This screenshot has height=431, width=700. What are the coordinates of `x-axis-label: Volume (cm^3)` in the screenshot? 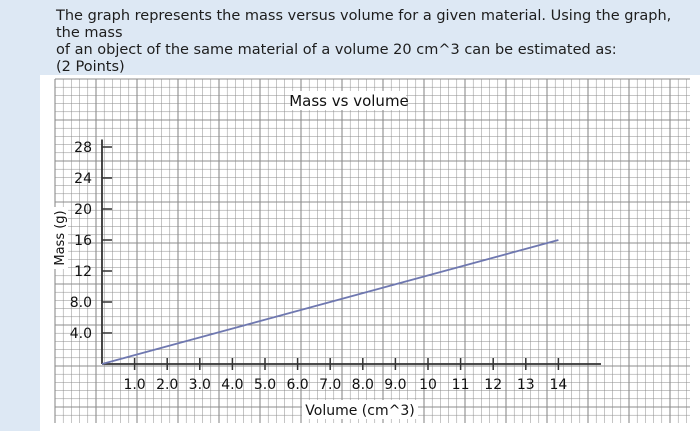 It's located at (359, 411).